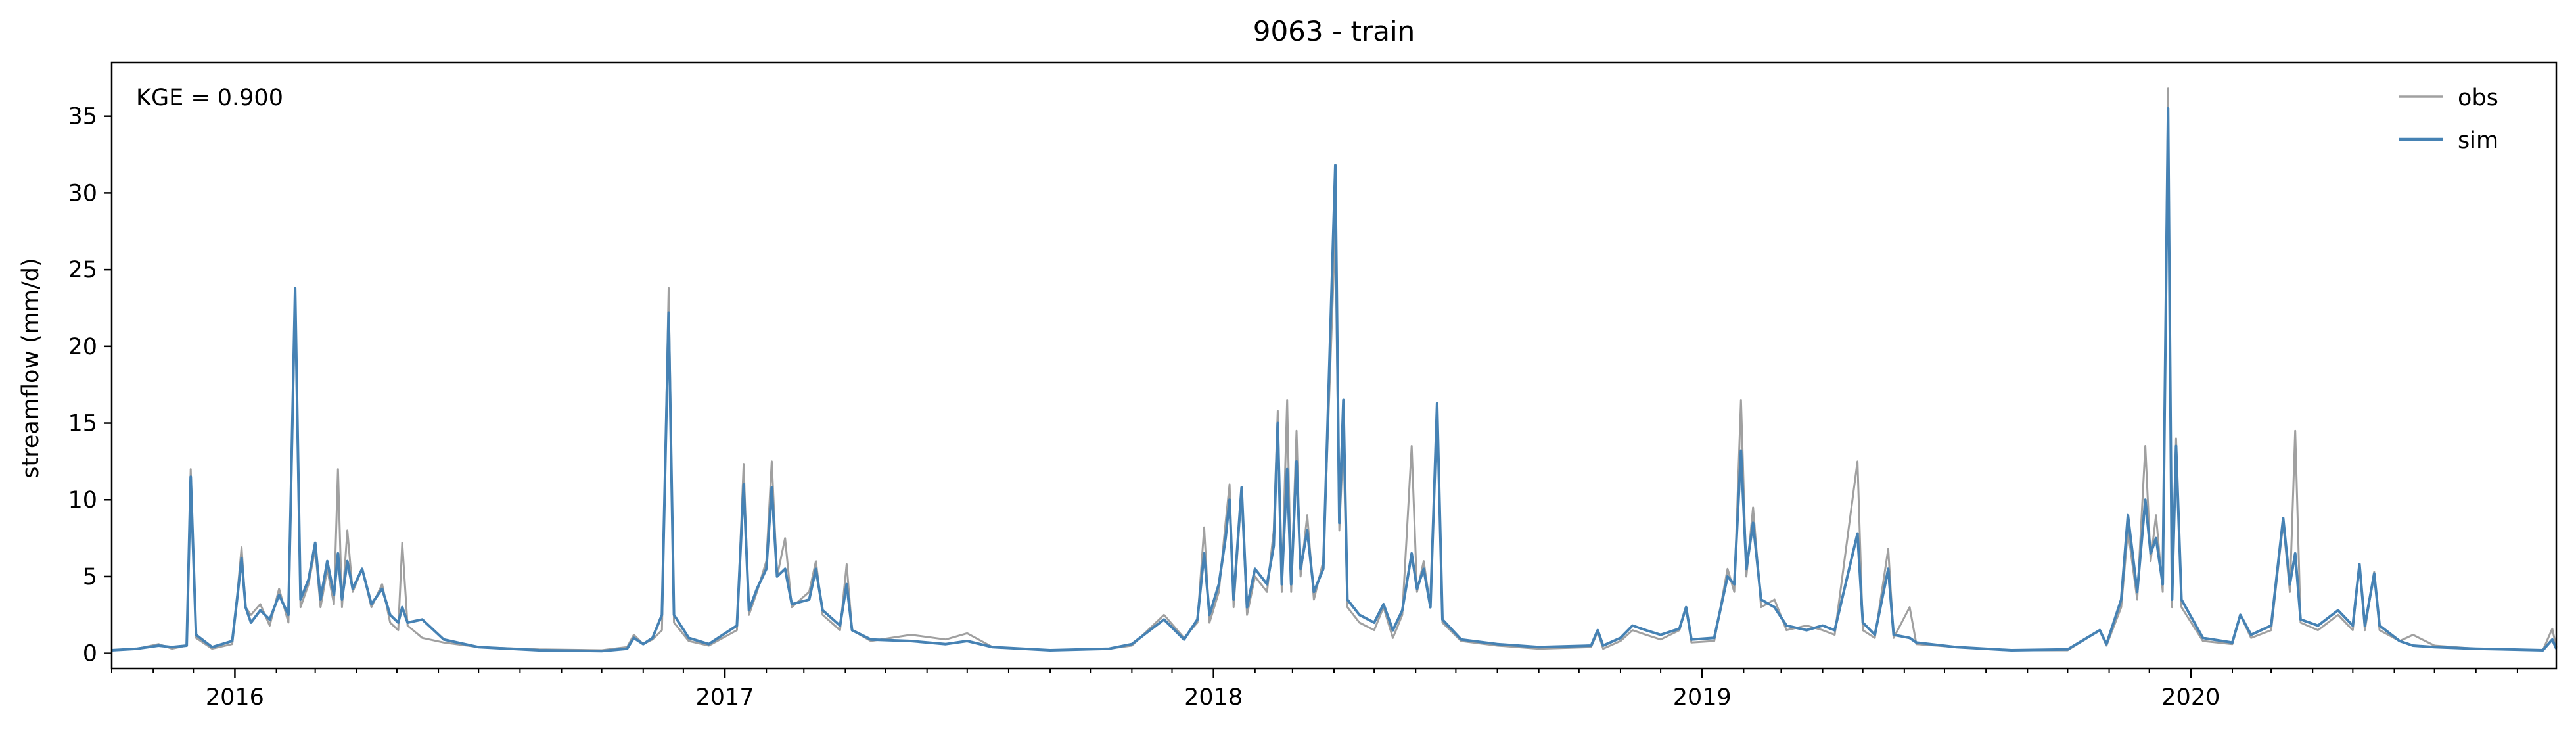 The height and width of the screenshot is (735, 2576). What do you see at coordinates (235, 697) in the screenshot?
I see `x-tick-label: 2016` at bounding box center [235, 697].